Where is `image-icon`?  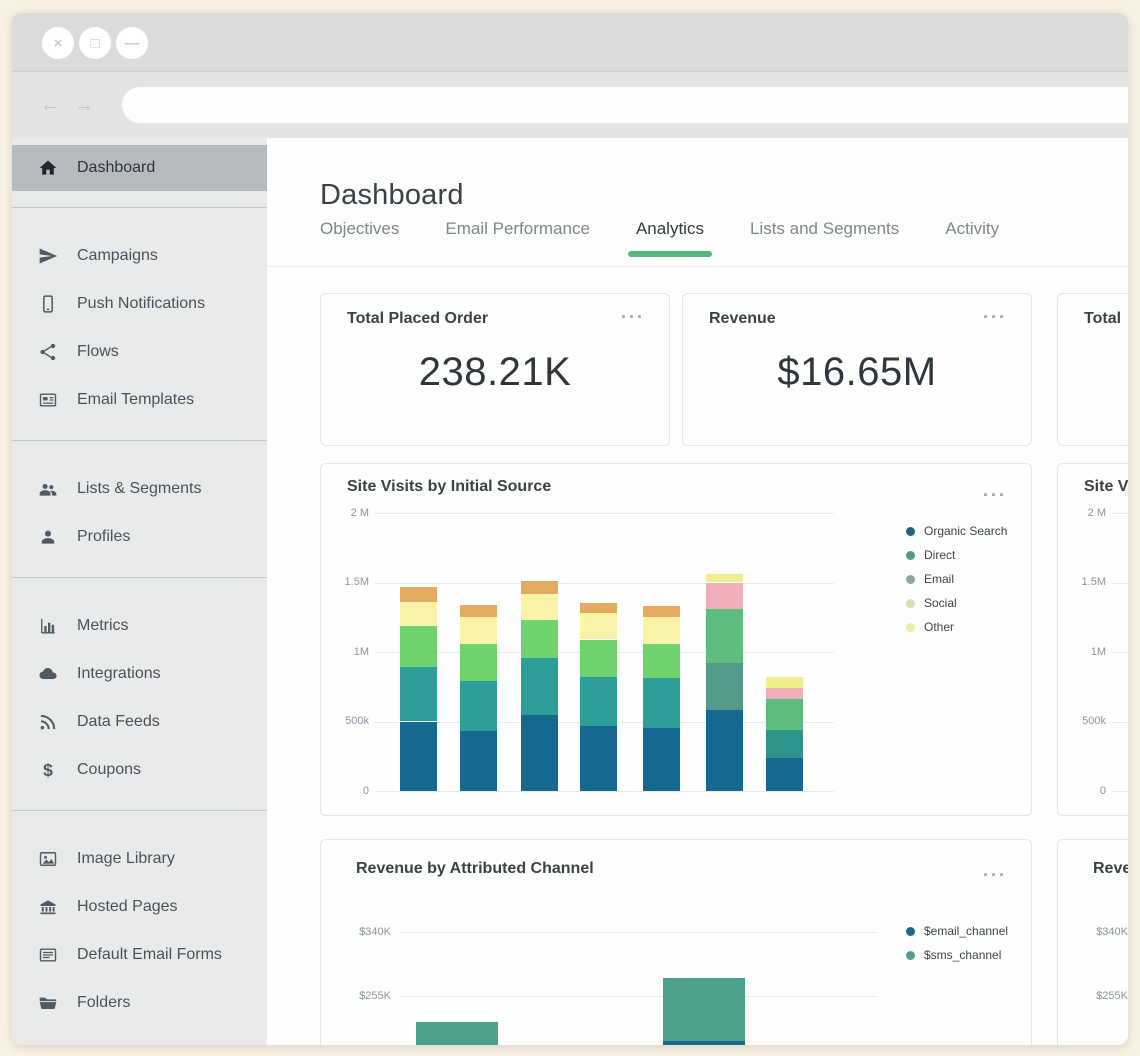
image-icon is located at coordinates (48, 859).